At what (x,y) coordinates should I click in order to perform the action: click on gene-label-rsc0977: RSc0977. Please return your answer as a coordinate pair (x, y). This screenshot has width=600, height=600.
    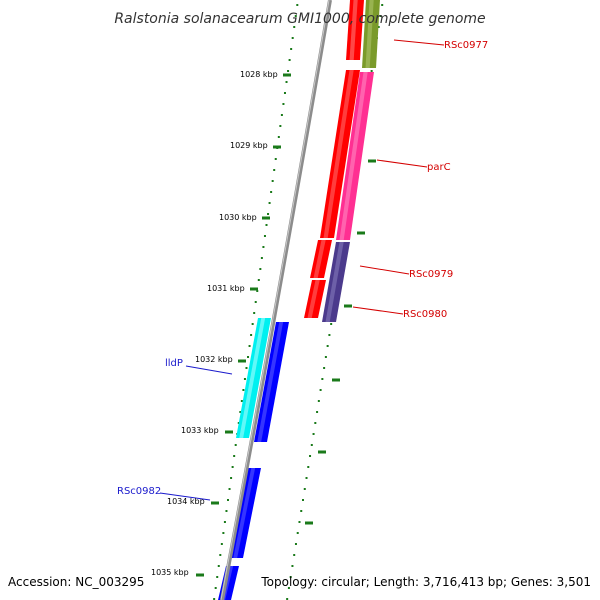
    Looking at the image, I should click on (466, 45).